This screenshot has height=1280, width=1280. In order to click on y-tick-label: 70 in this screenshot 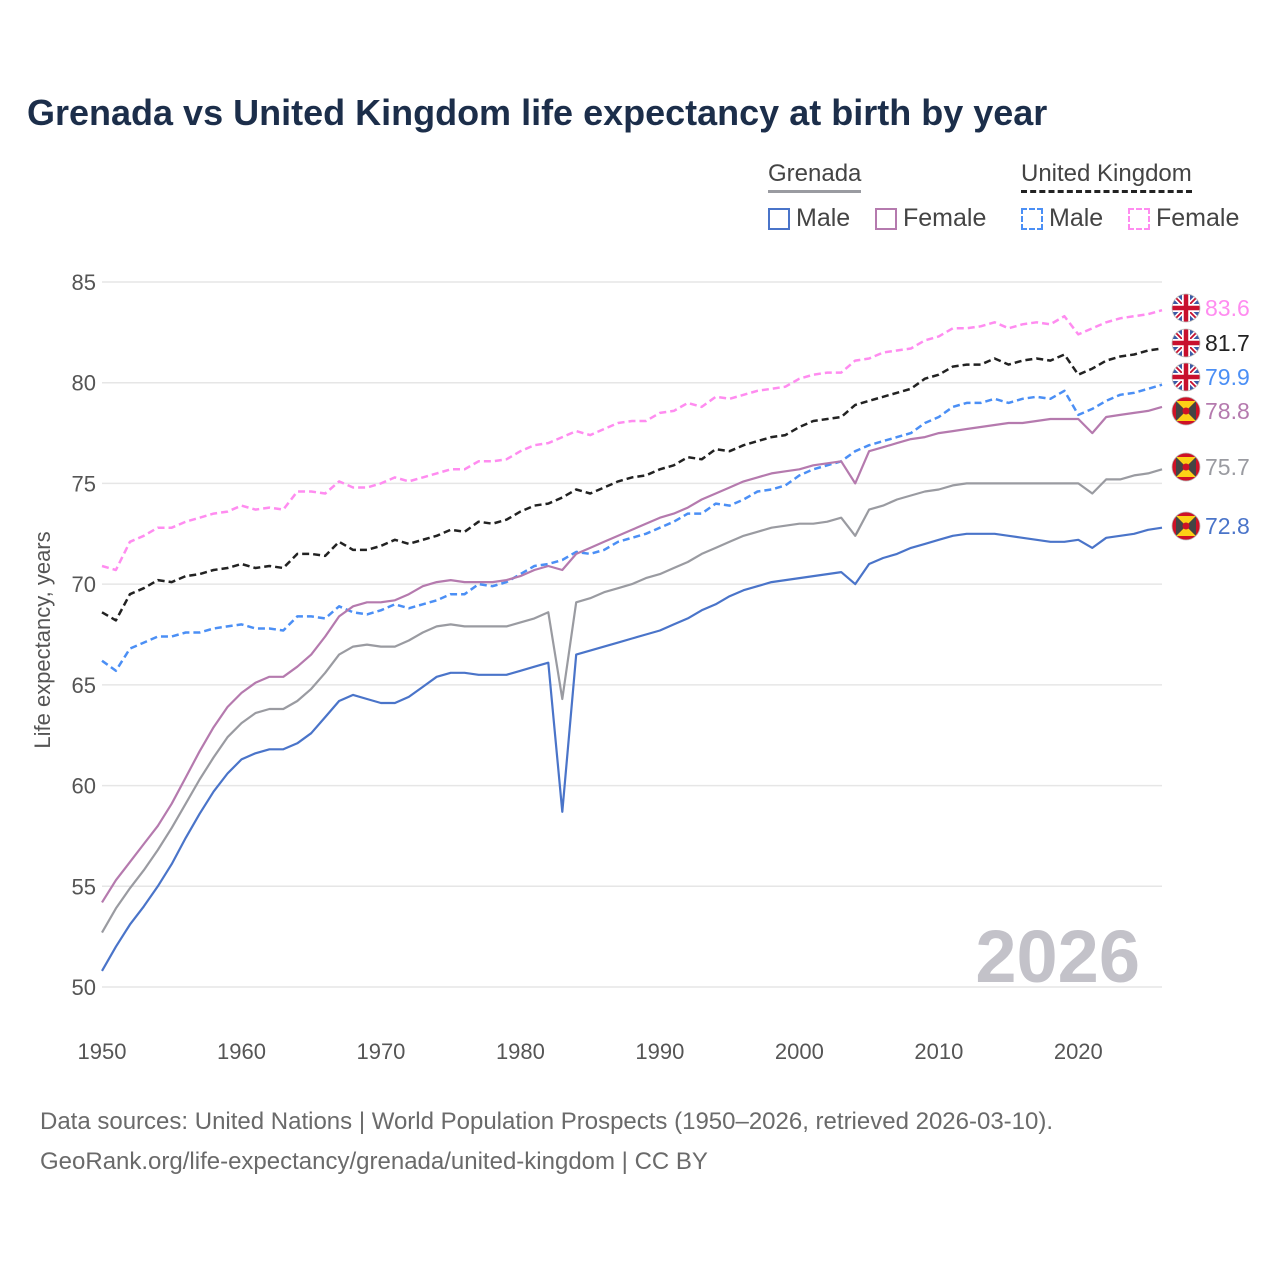, I will do `click(84, 584)`.